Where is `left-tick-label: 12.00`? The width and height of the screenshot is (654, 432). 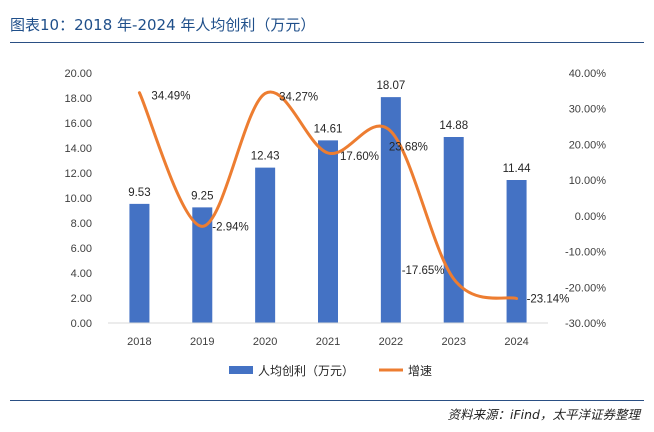
left-tick-label: 12.00 is located at coordinates (78, 174).